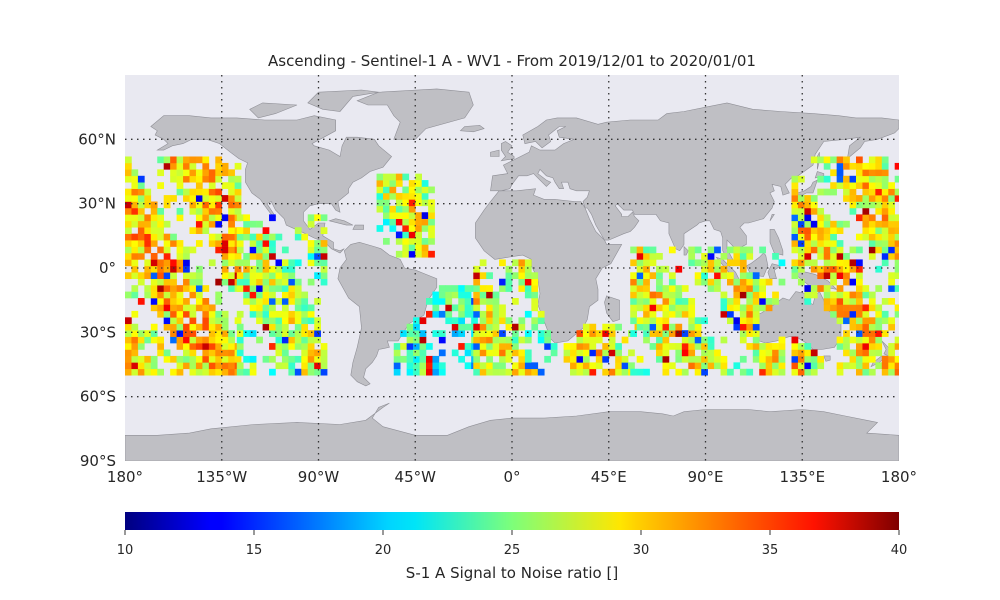 The width and height of the screenshot is (1000, 600). Describe the element at coordinates (694, 184) in the screenshot. I see `landmass` at that location.